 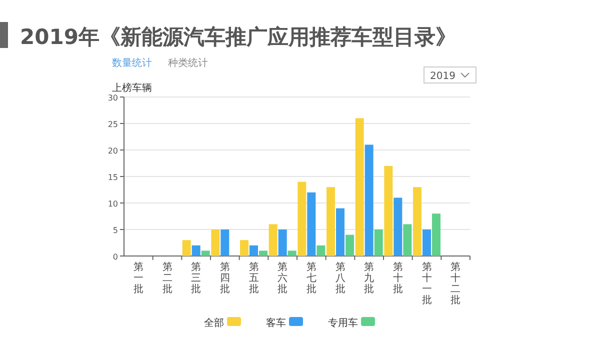 What do you see at coordinates (115, 230) in the screenshot?
I see `y-tick-label: 5` at bounding box center [115, 230].